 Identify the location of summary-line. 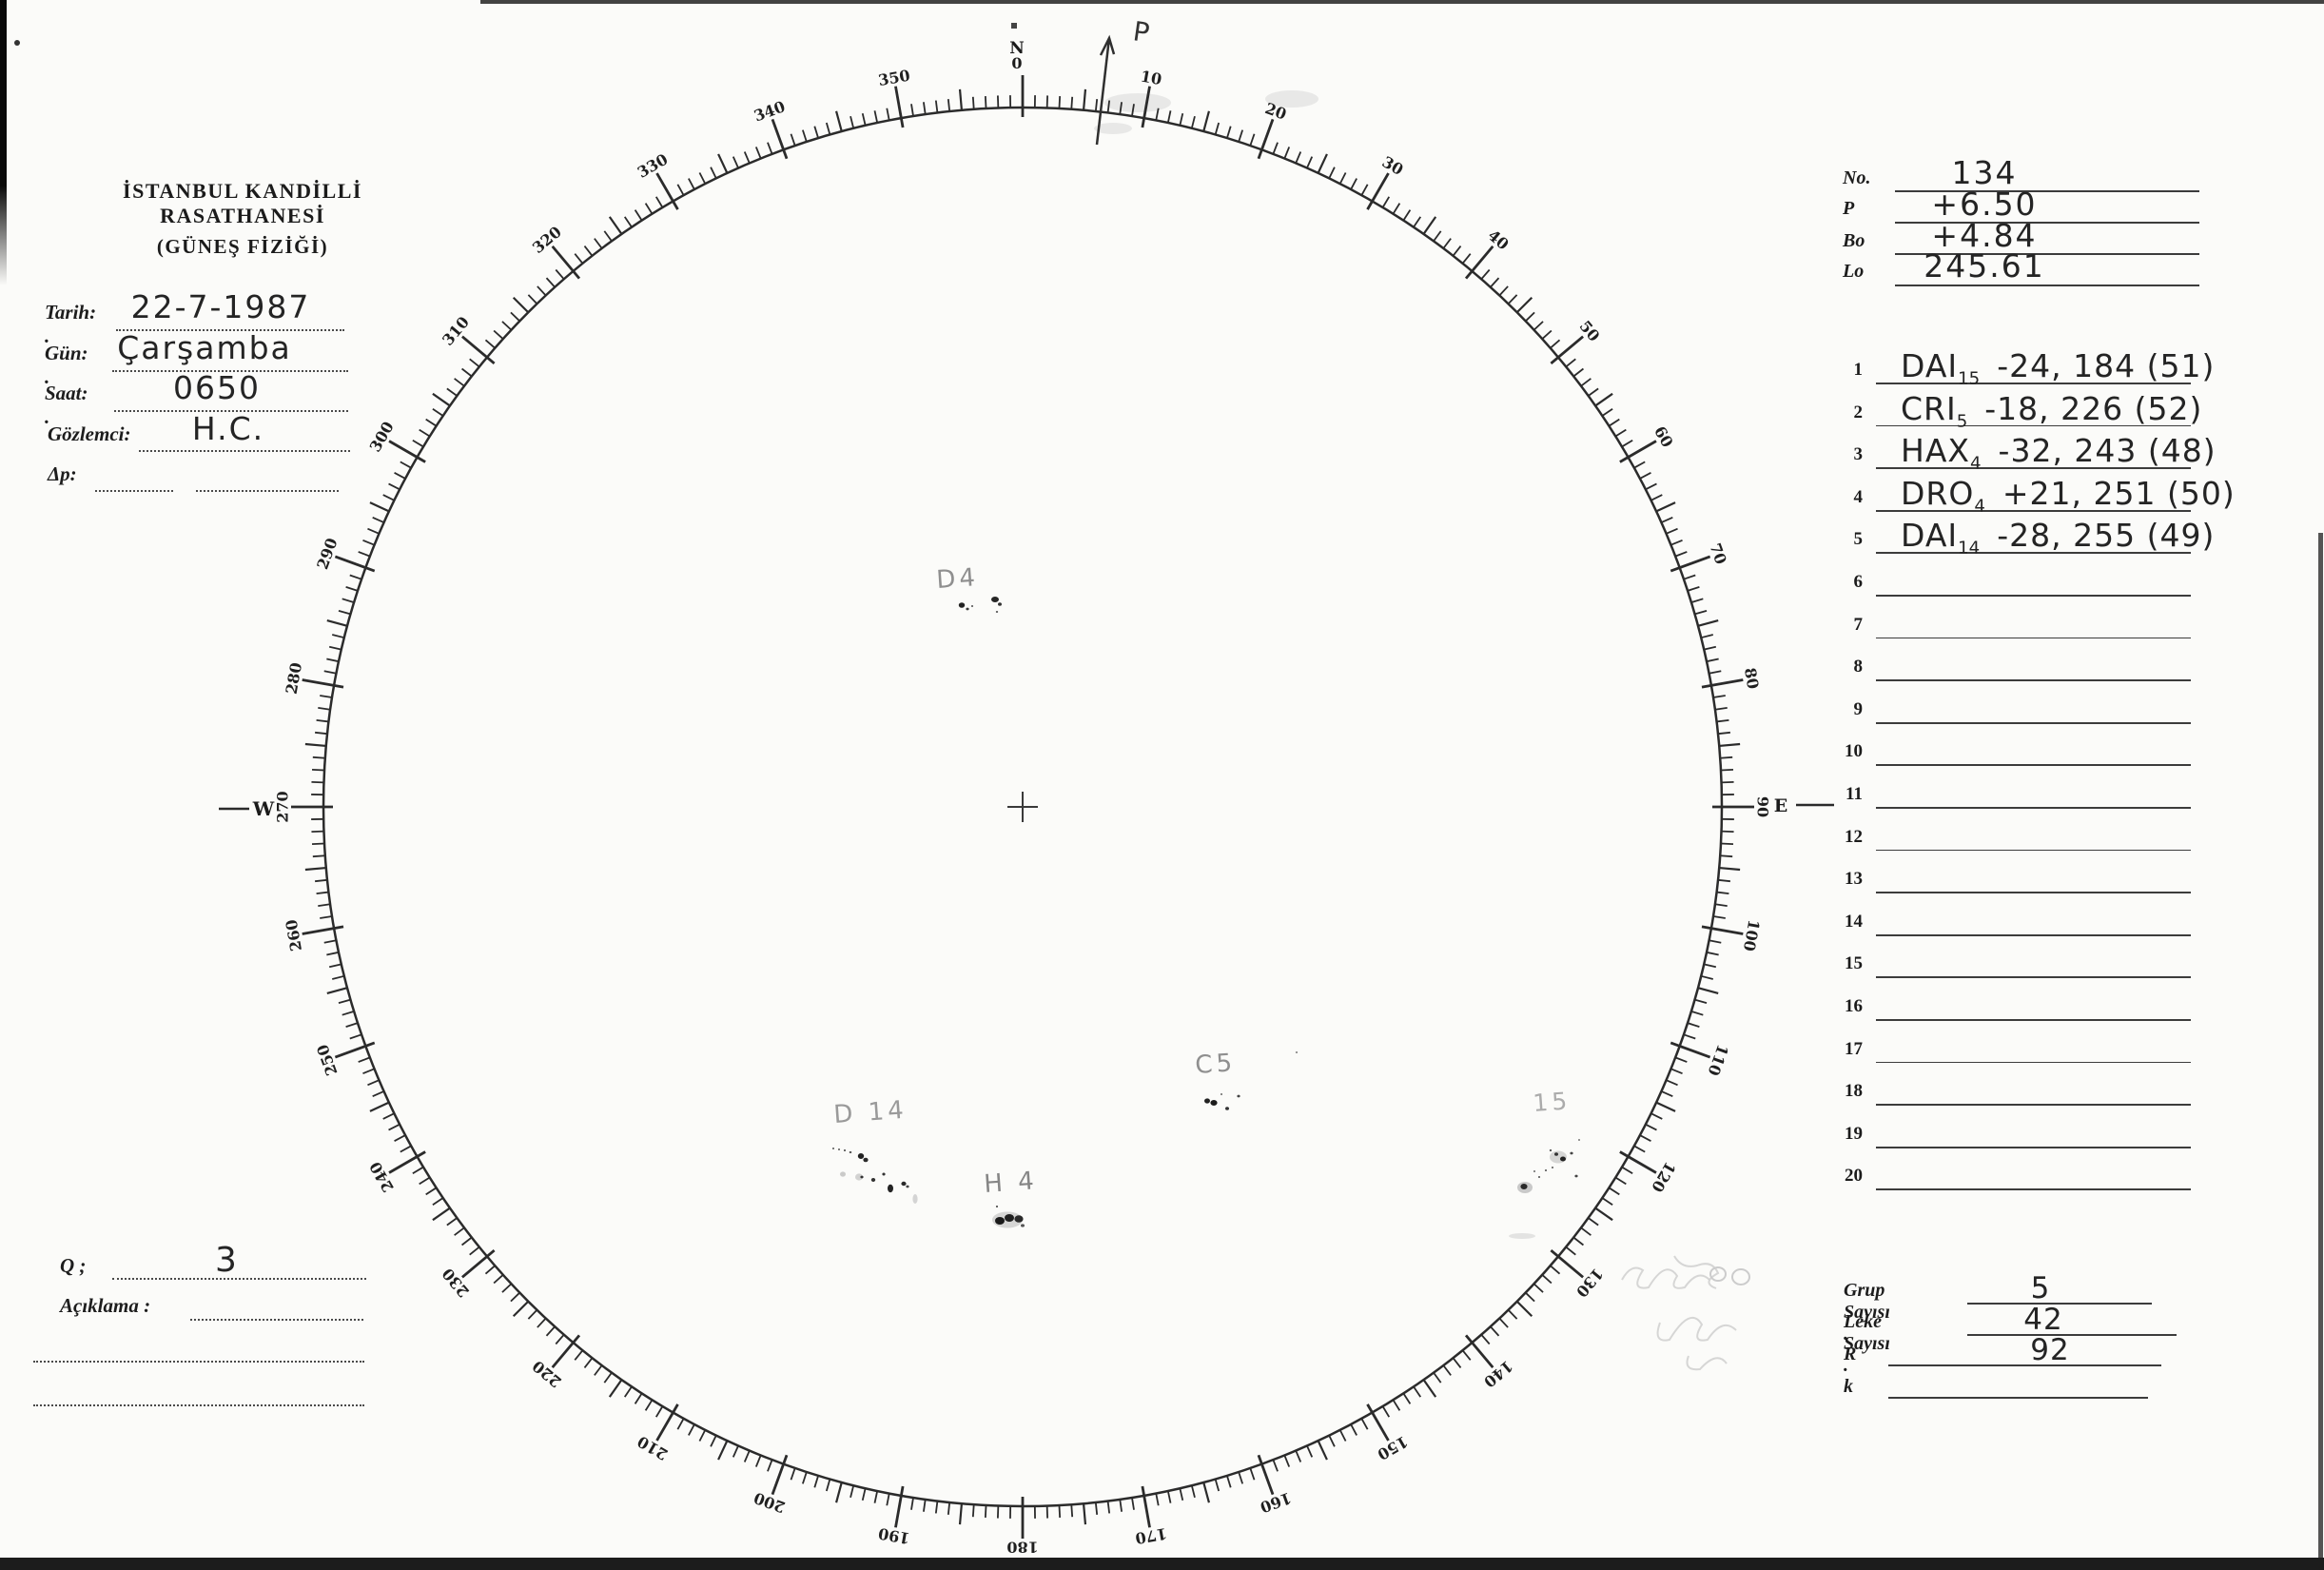
(2059, 1304).